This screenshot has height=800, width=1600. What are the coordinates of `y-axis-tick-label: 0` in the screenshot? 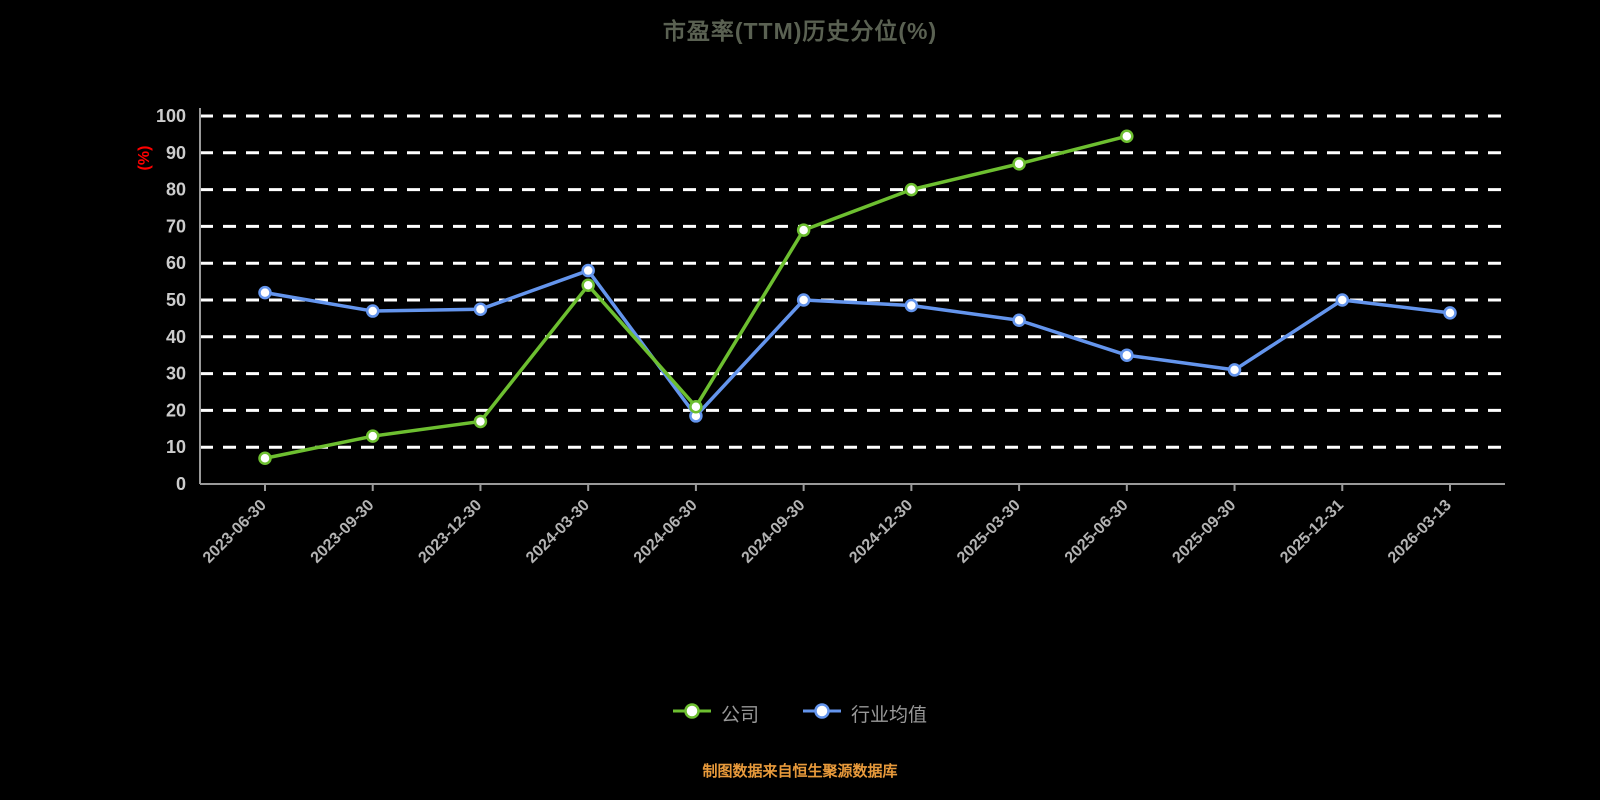 It's located at (181, 484).